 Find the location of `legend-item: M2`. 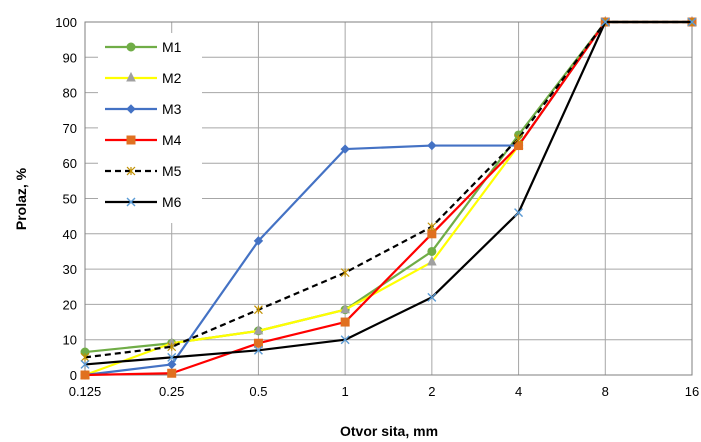

legend-item: M2 is located at coordinates (143, 78).